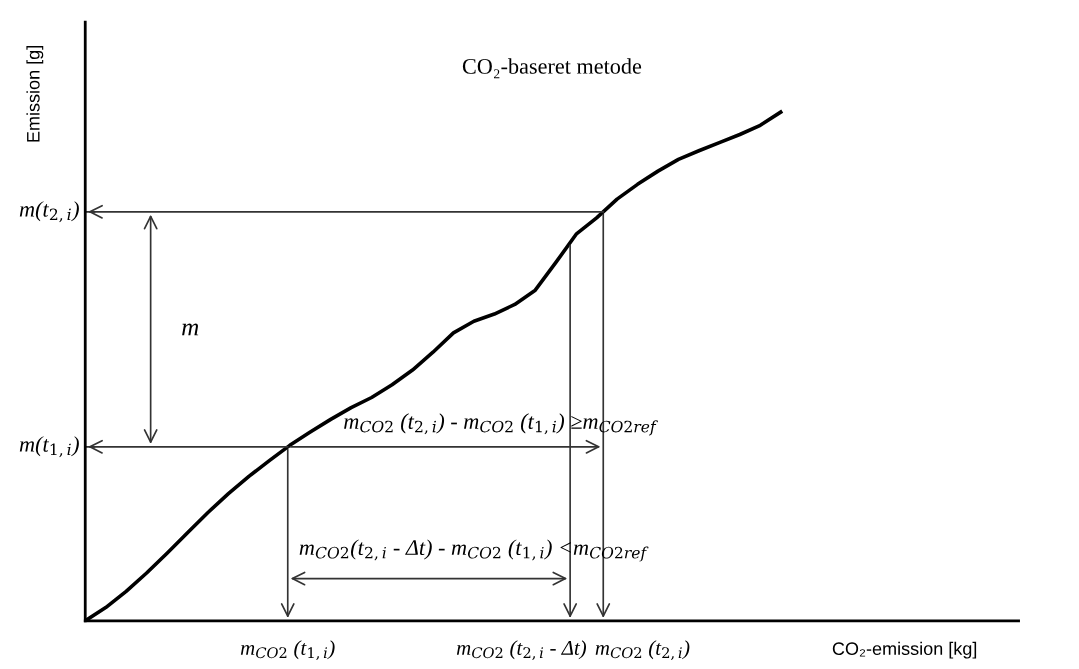  I want to click on text: m$_{CO2}$ (t$_{1,i}$), so click(287, 650).